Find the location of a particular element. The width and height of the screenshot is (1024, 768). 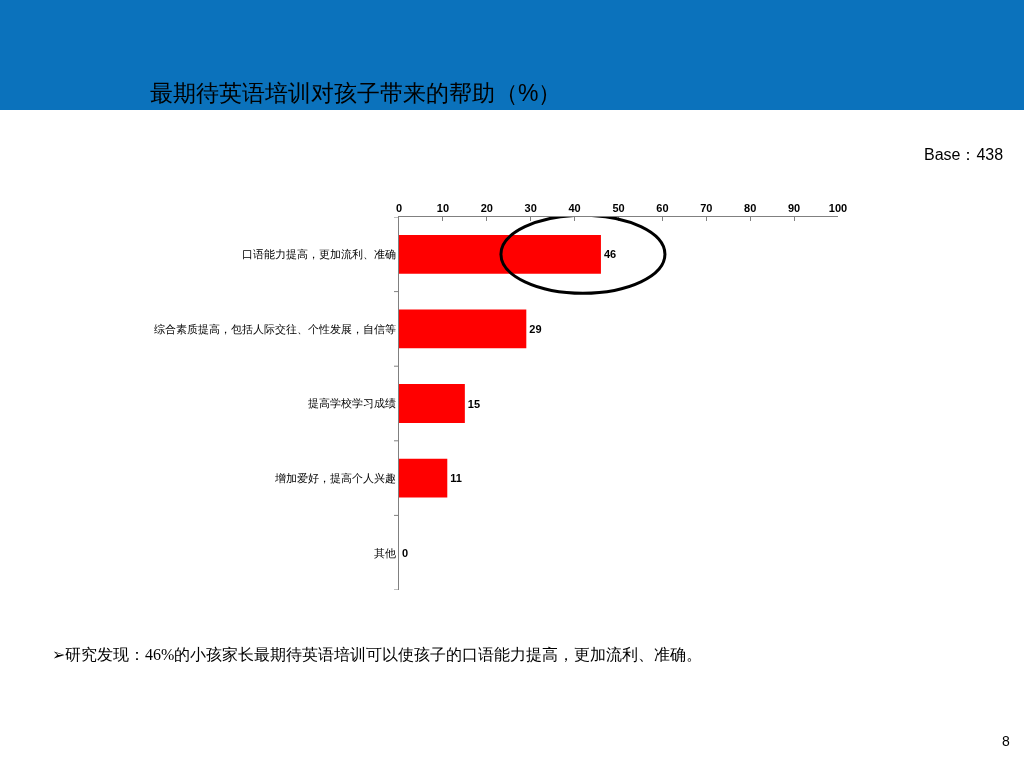

y-tick-label: 提高学校学习成绩 is located at coordinates (351, 403).